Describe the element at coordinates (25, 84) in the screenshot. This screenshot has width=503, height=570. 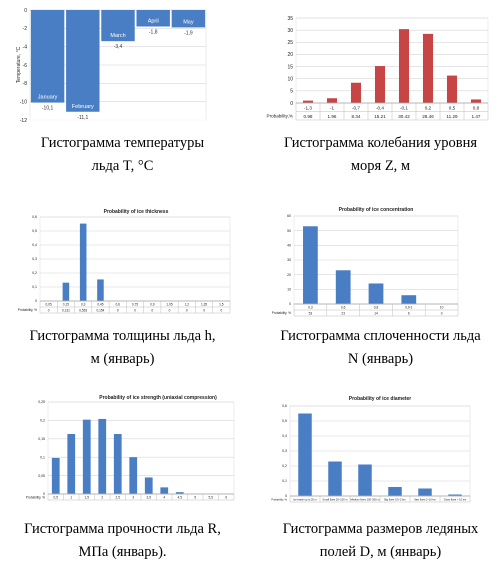
I see `y-tick-label: -8` at that location.